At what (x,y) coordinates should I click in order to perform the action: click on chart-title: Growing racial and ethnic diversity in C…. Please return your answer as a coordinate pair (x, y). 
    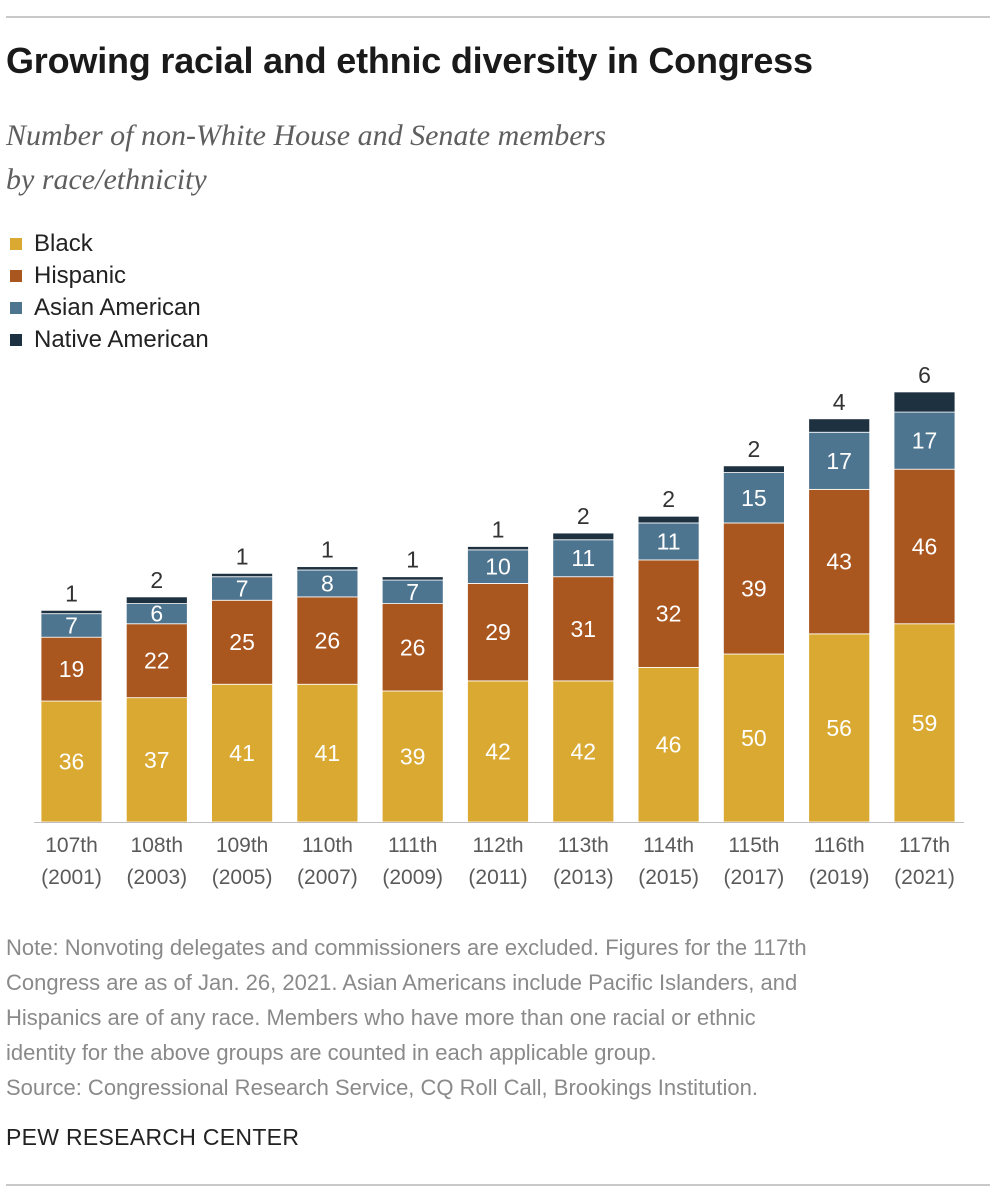
    Looking at the image, I should click on (409, 60).